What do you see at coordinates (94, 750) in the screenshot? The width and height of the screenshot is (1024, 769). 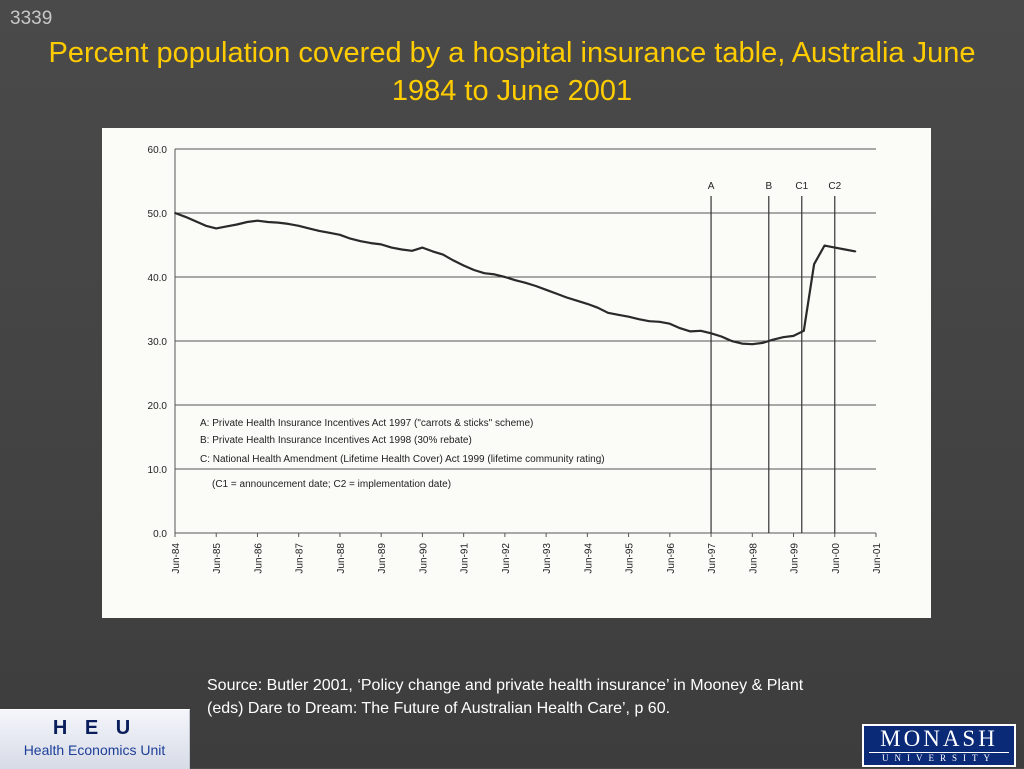 I see `heu-logo-full-name: Health Economics Unit` at bounding box center [94, 750].